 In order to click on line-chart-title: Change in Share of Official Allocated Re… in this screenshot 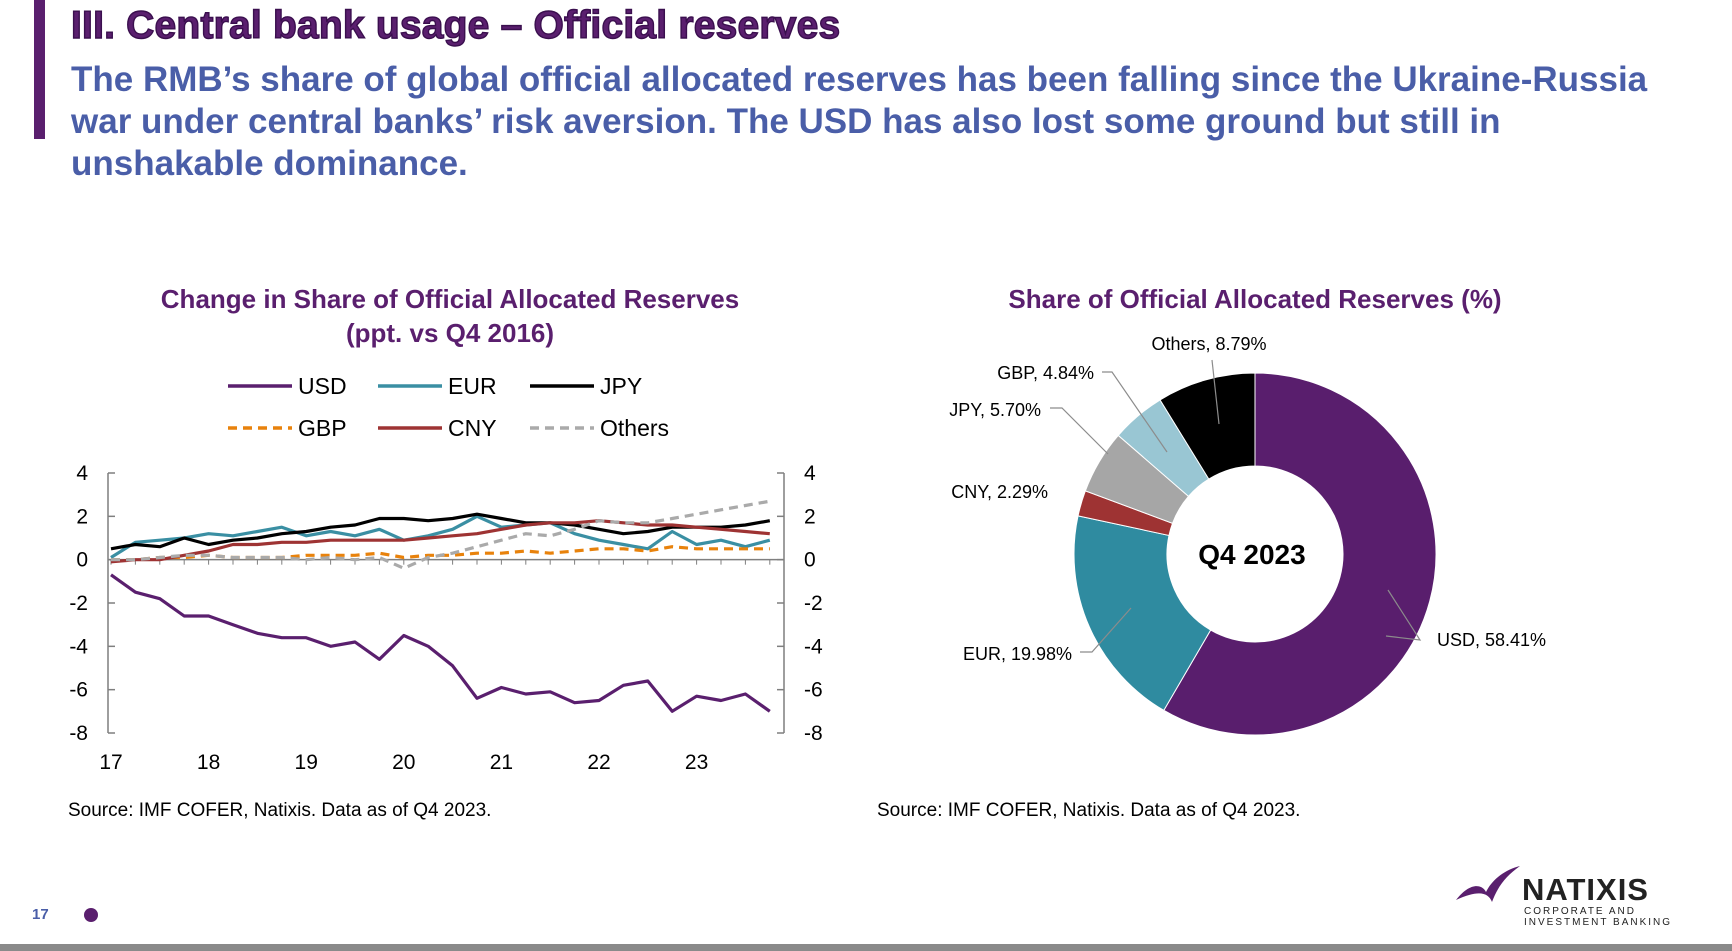, I will do `click(450, 316)`.